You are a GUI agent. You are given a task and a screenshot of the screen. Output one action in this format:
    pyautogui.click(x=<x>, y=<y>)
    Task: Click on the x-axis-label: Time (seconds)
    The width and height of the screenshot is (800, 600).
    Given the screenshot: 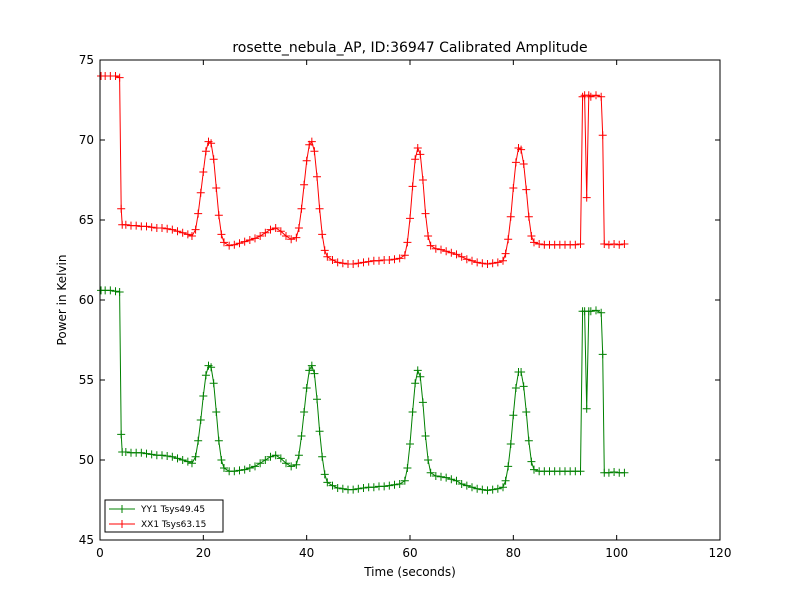 What is the action you would take?
    pyautogui.click(x=409, y=572)
    